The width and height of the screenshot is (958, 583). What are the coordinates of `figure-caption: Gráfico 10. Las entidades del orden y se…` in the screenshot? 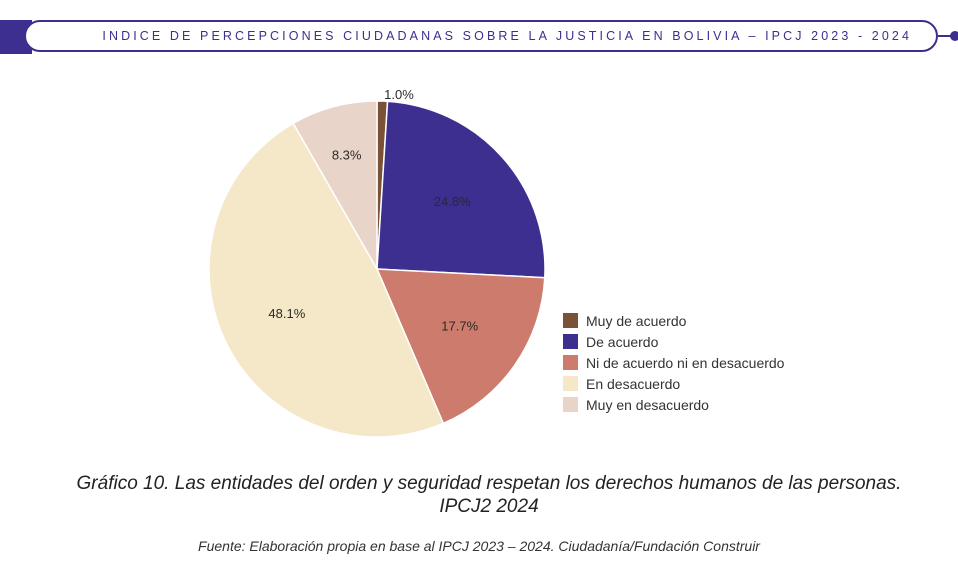 It's located at (489, 495).